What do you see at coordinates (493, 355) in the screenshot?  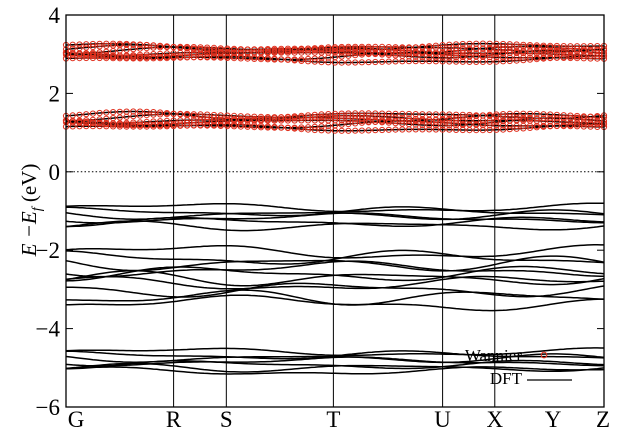 I see `legend-label-wannier: Wannier` at bounding box center [493, 355].